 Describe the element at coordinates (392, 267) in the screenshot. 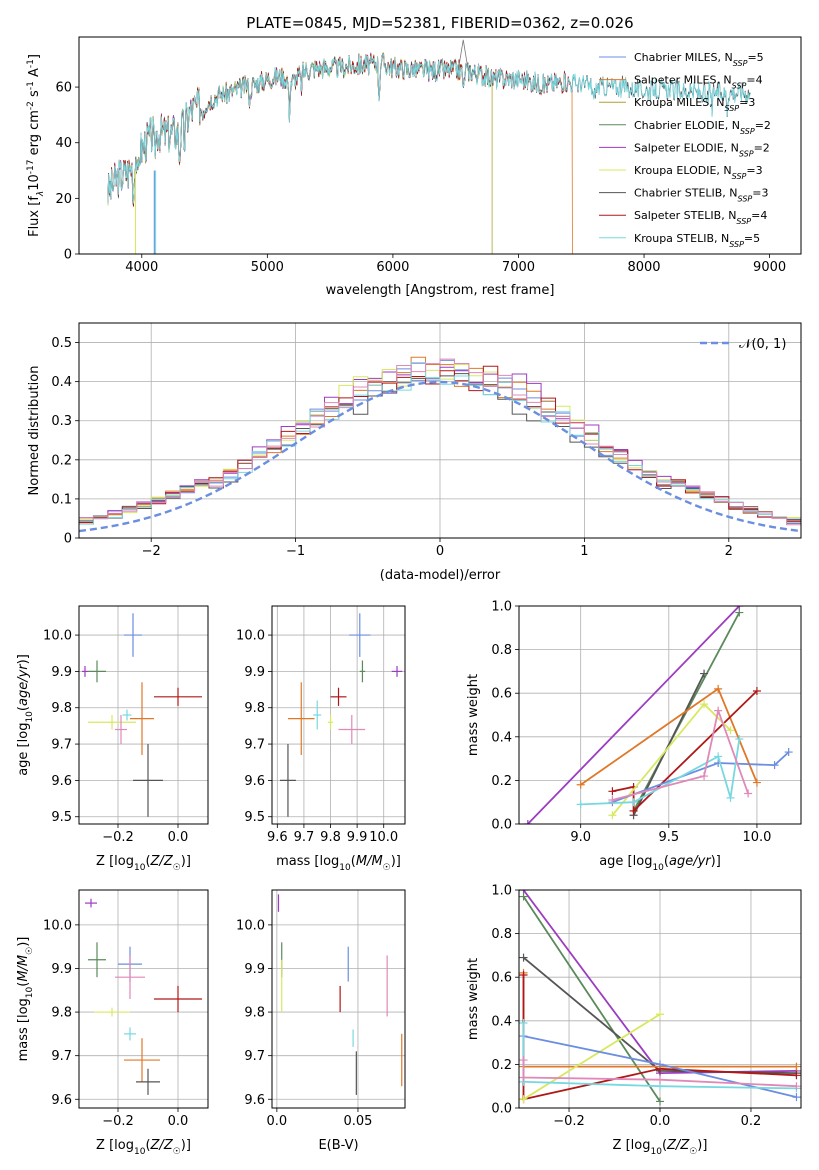

I see `x-tick-label: 6000` at that location.